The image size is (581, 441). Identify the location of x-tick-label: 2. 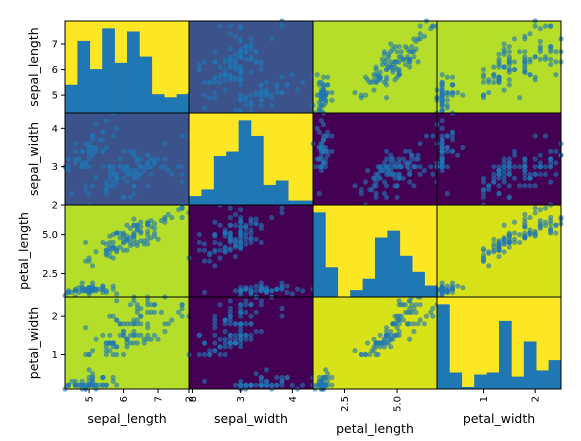
(190, 399).